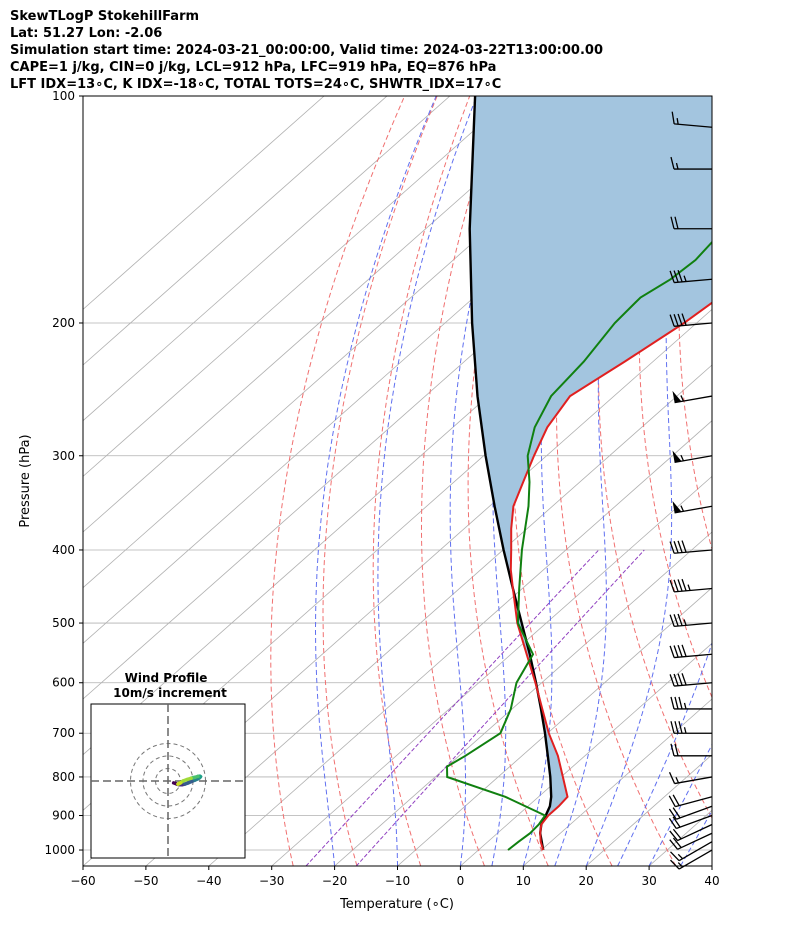 Image resolution: width=794 pixels, height=937 pixels. Describe the element at coordinates (59, 850) in the screenshot. I see `y-tick-label: 1000` at that location.